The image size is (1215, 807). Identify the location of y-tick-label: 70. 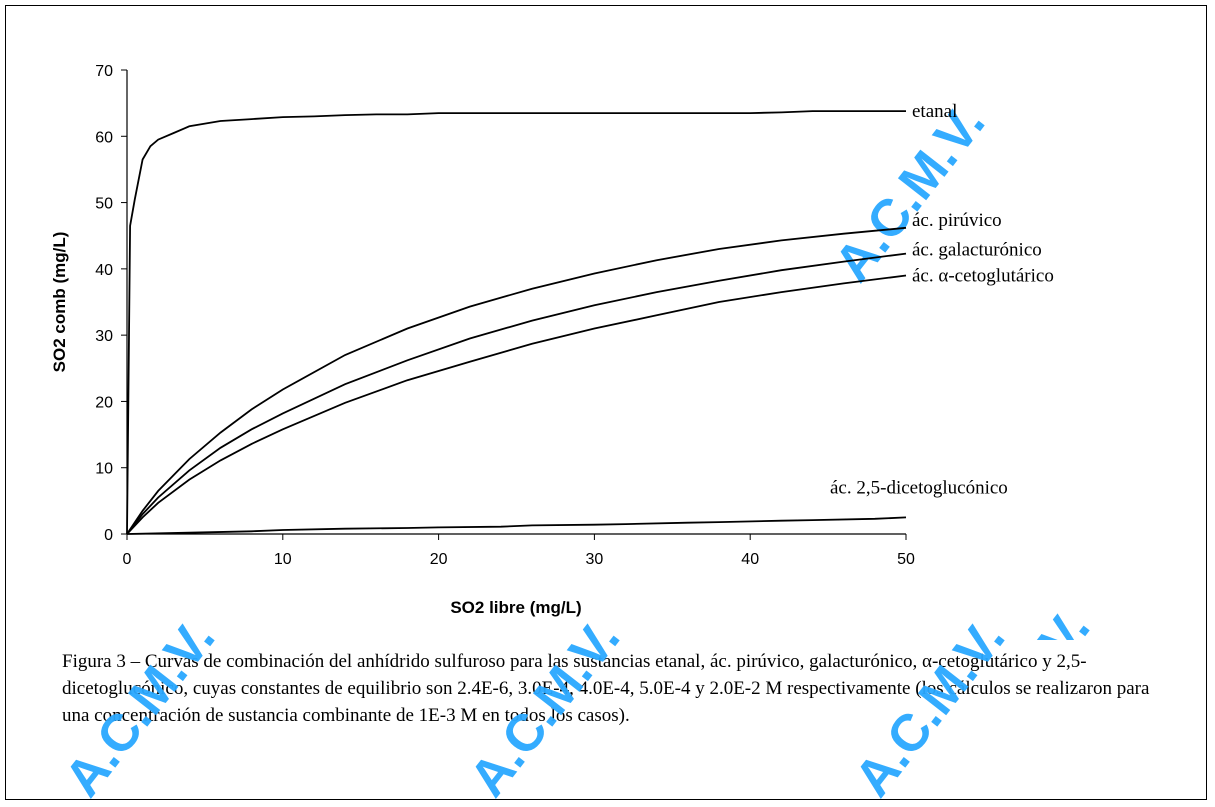
(104, 71).